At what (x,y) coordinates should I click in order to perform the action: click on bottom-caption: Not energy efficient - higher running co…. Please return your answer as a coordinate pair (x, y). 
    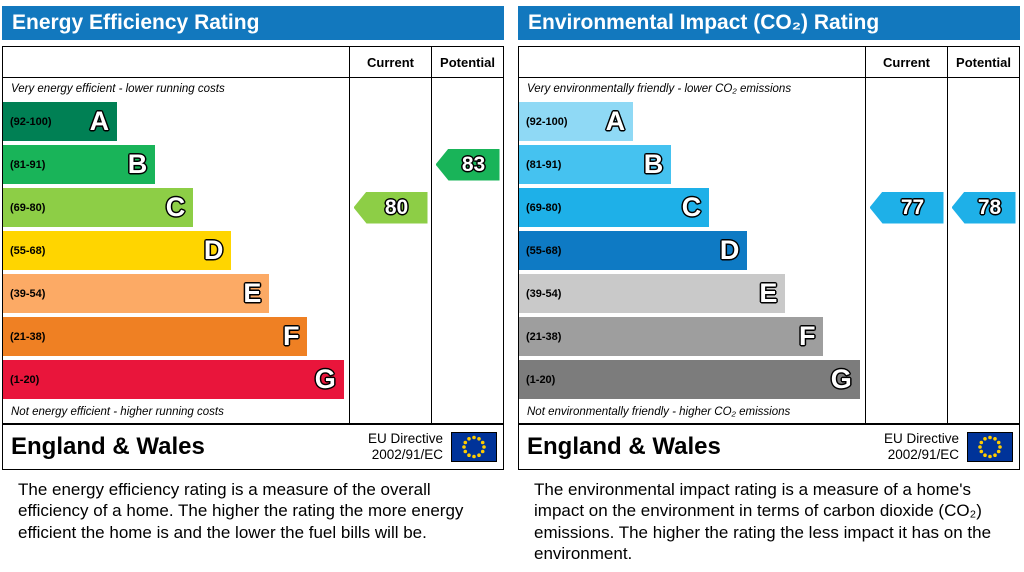
    Looking at the image, I should click on (117, 412).